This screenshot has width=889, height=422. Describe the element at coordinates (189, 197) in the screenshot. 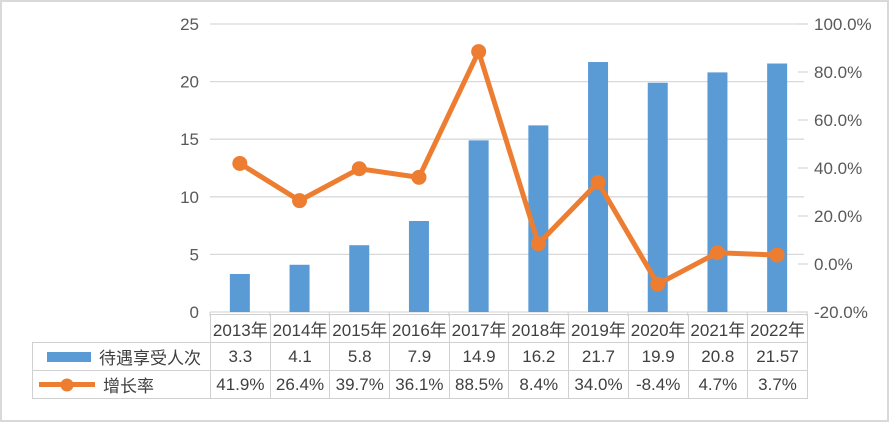

I see `left-axis-tick-label: 10` at that location.